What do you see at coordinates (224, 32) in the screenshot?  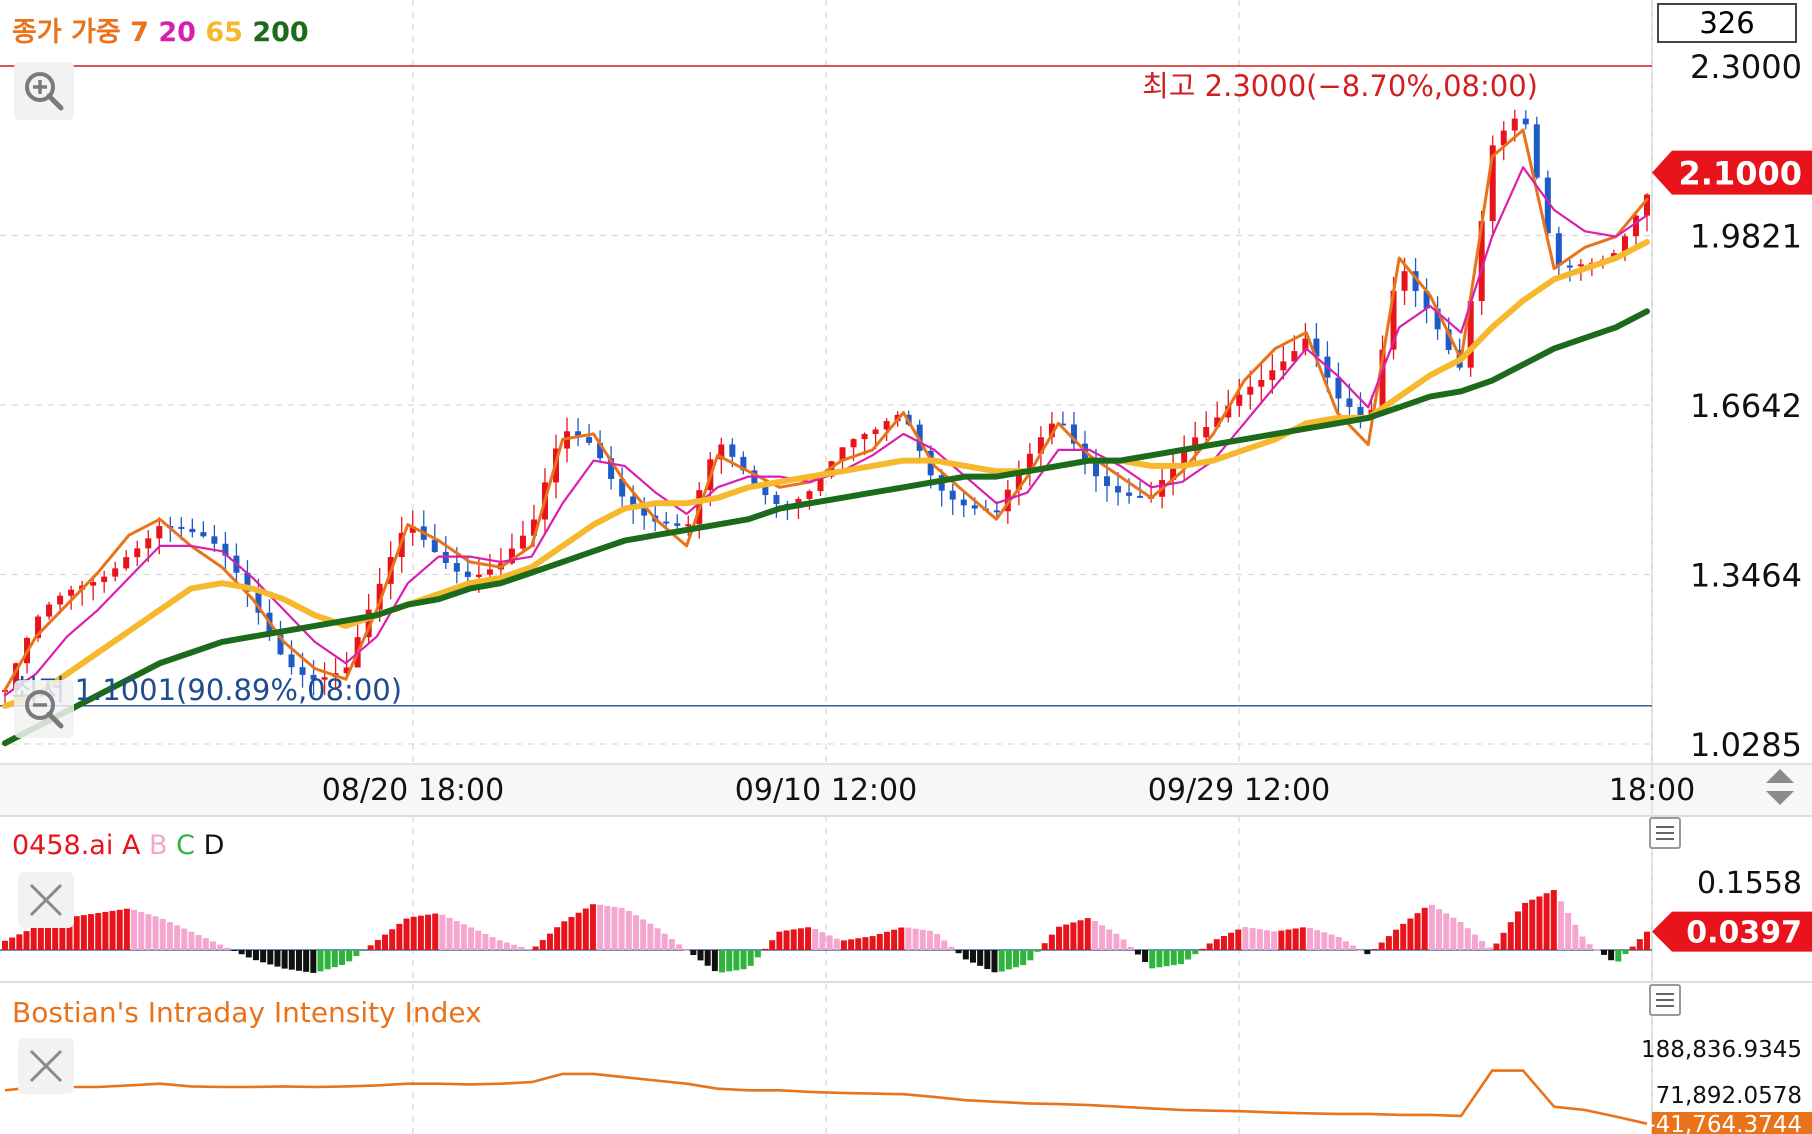 I see `legend-ma-65: 65` at bounding box center [224, 32].